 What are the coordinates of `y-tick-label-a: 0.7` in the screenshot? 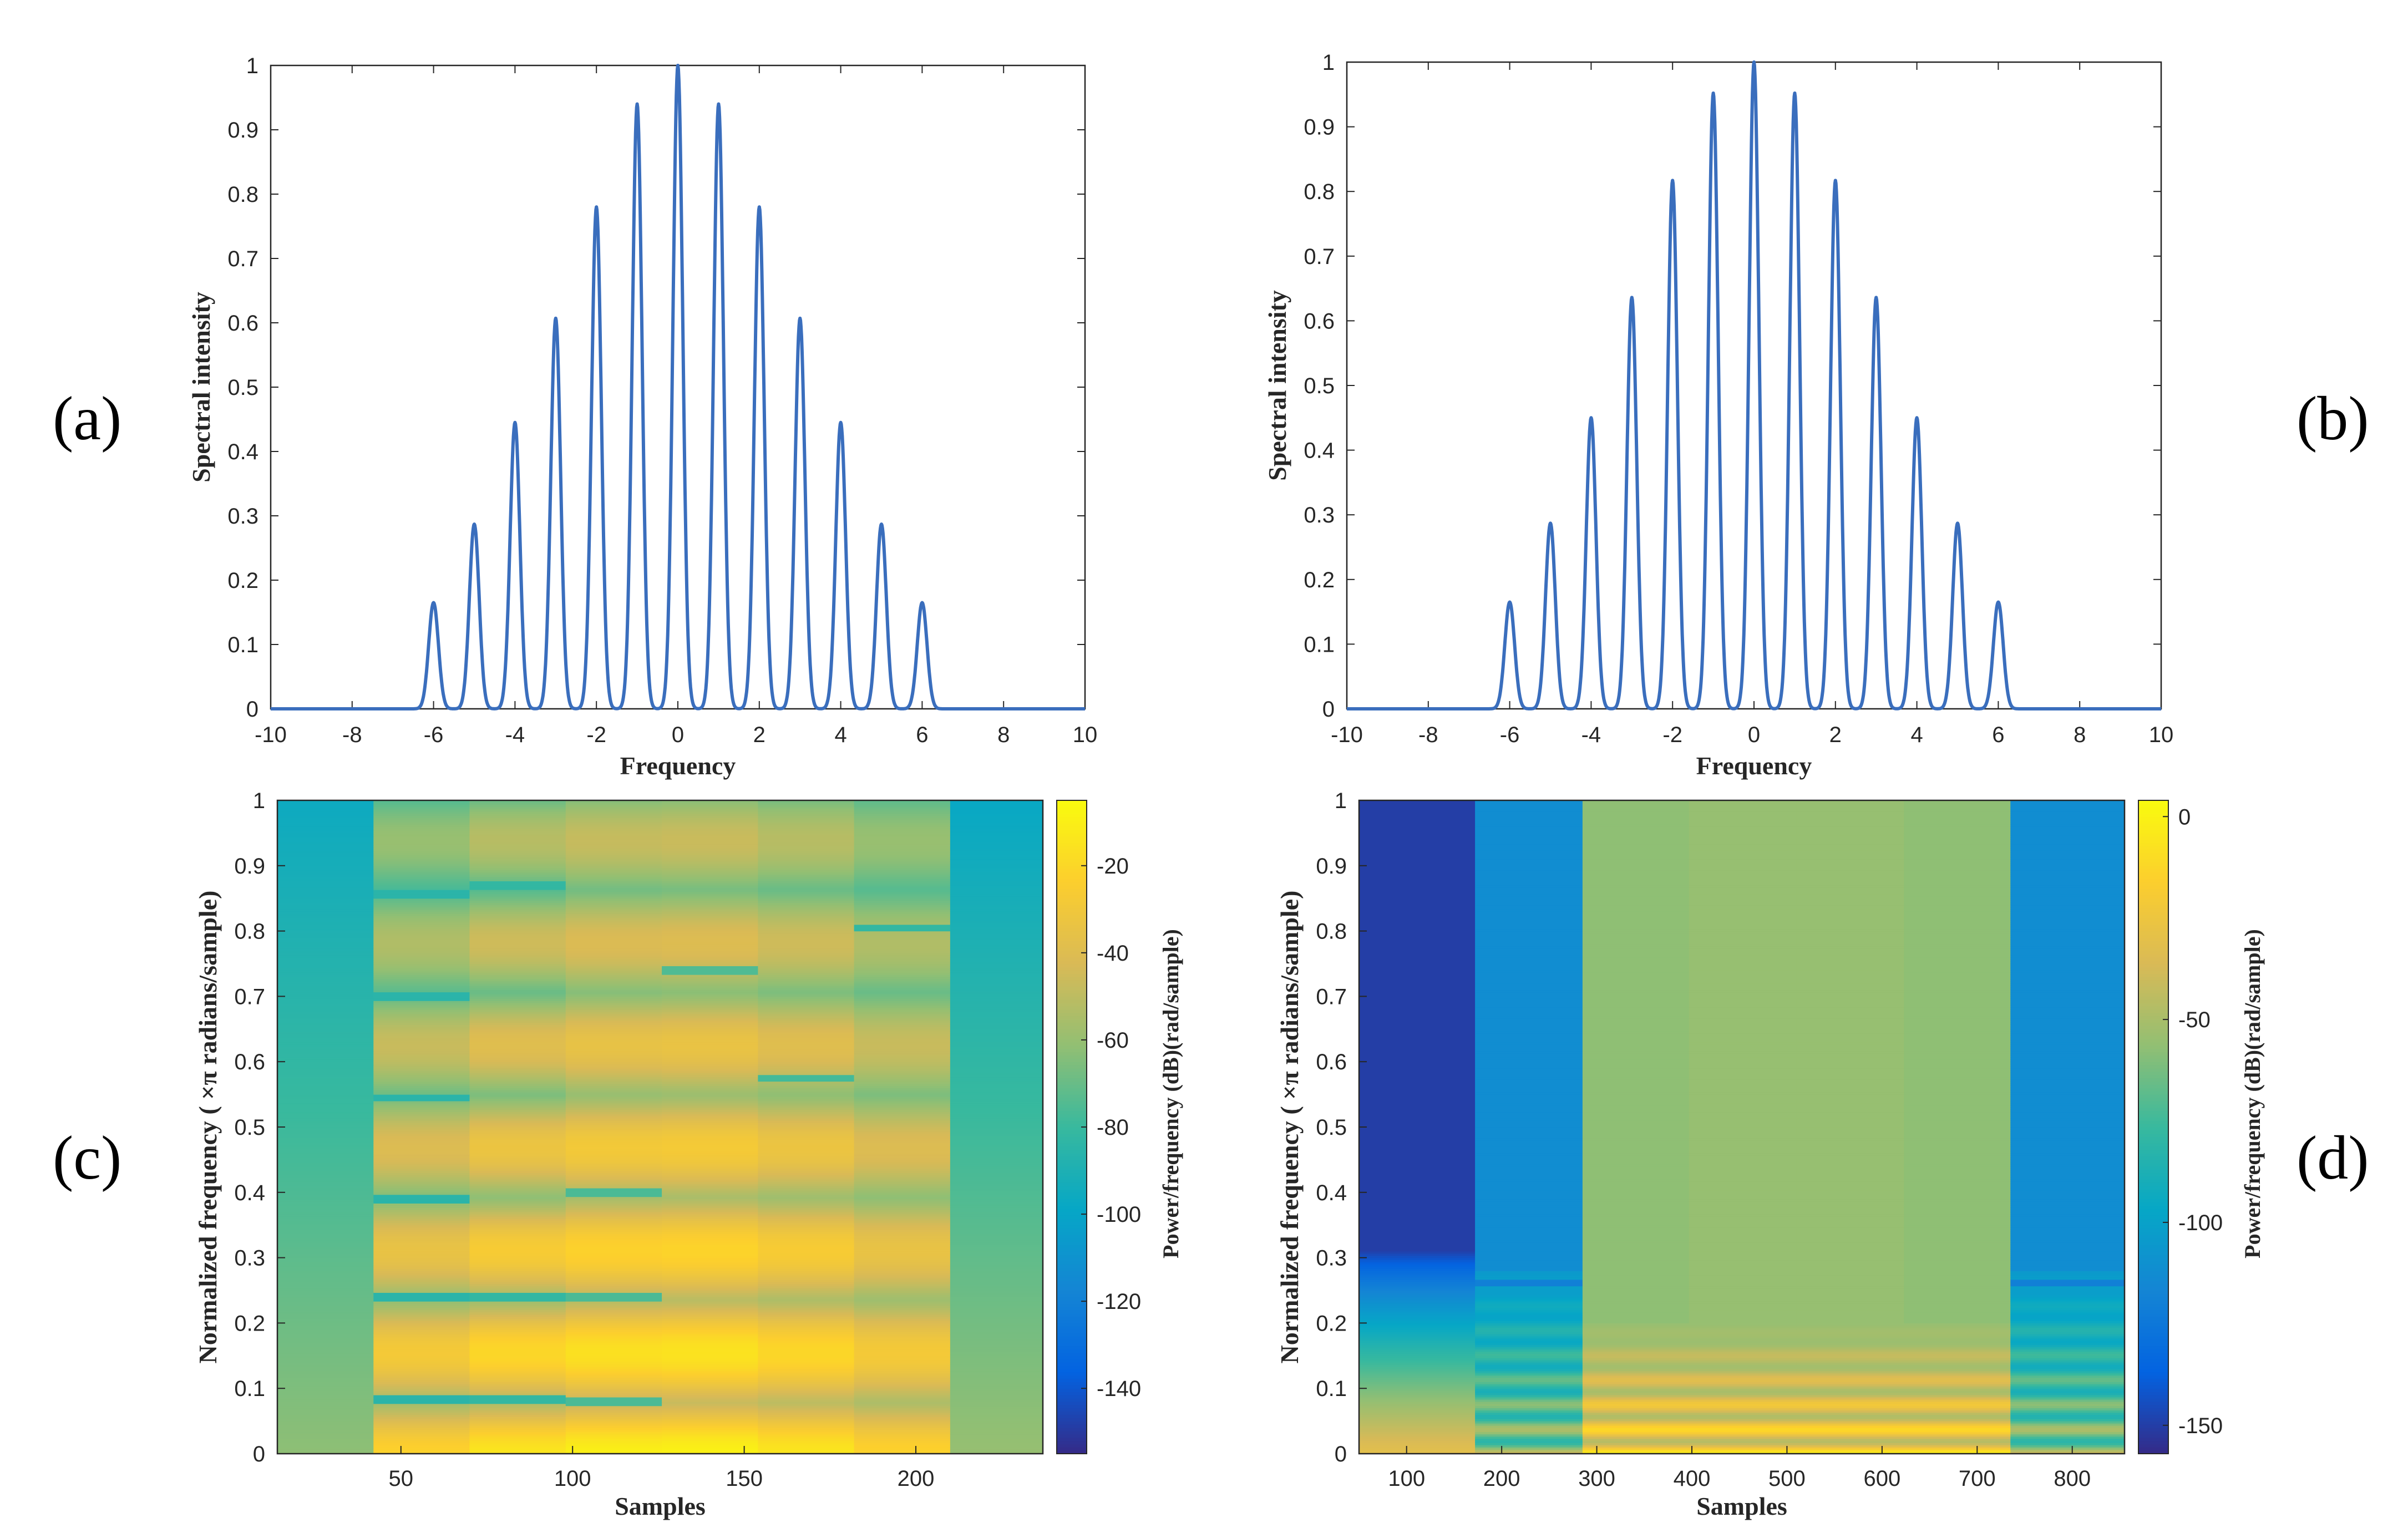 It's located at (242, 259).